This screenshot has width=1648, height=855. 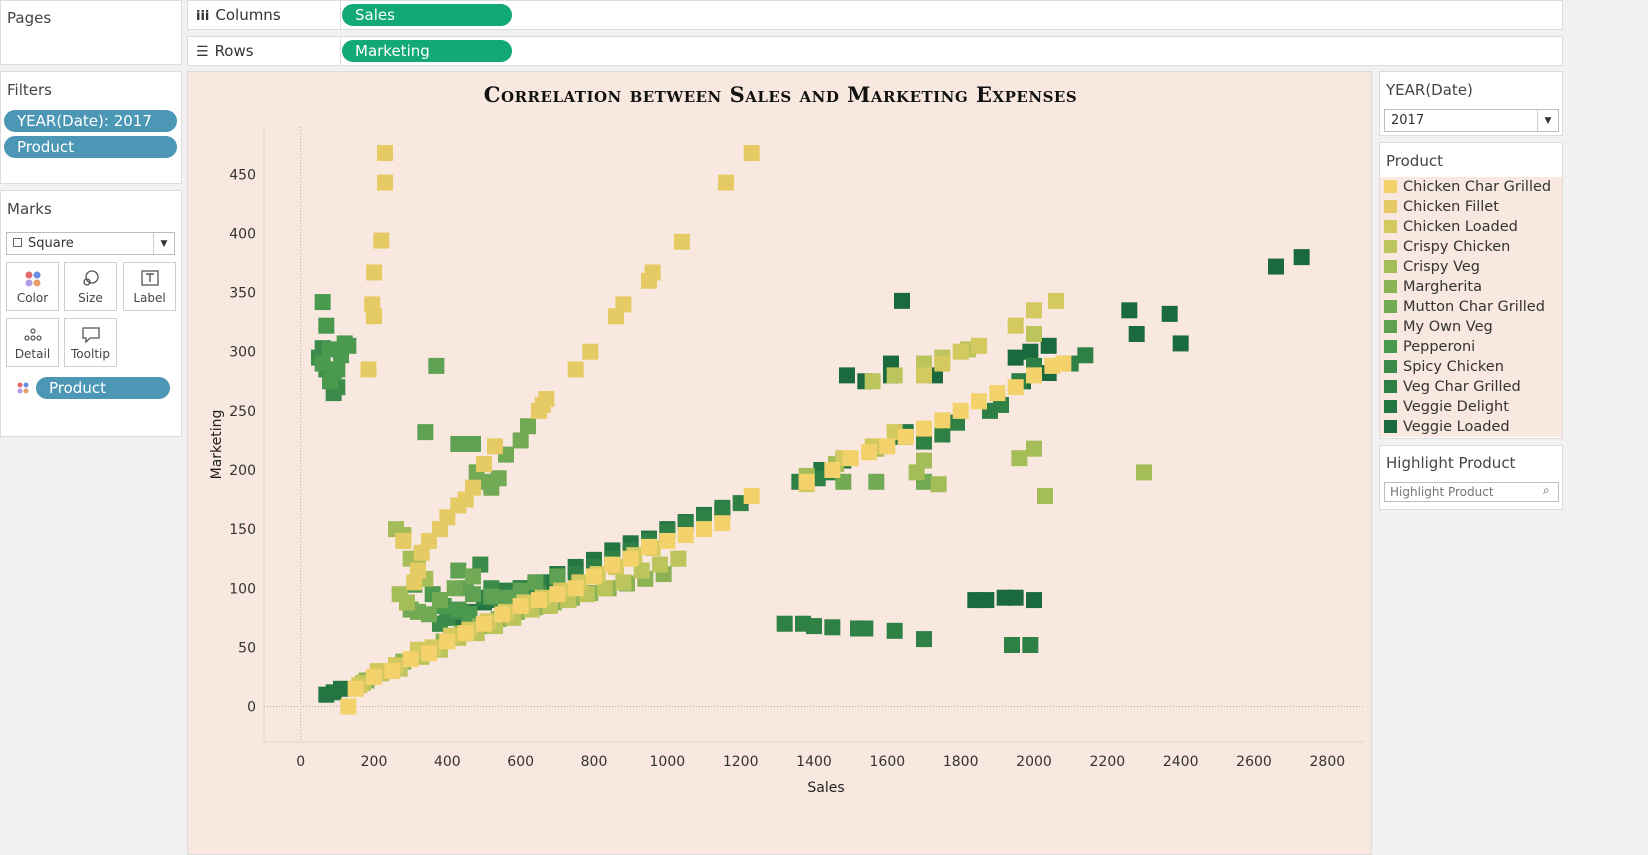 I want to click on legend-label: Veg Char Grilled, so click(x=1462, y=387).